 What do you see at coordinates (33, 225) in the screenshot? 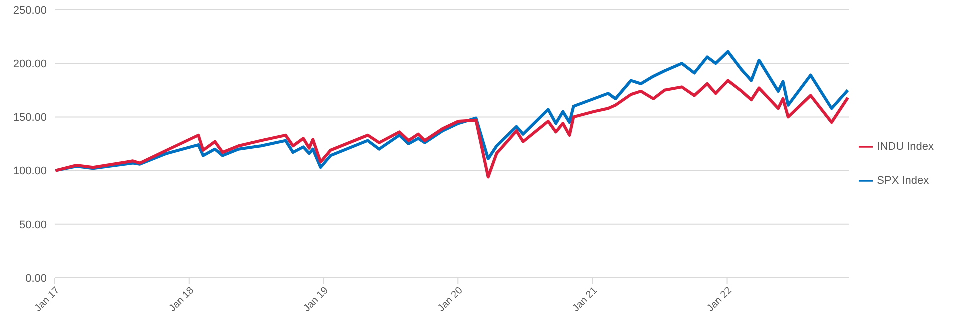
I see `y-tick-label: 50.00` at bounding box center [33, 225].